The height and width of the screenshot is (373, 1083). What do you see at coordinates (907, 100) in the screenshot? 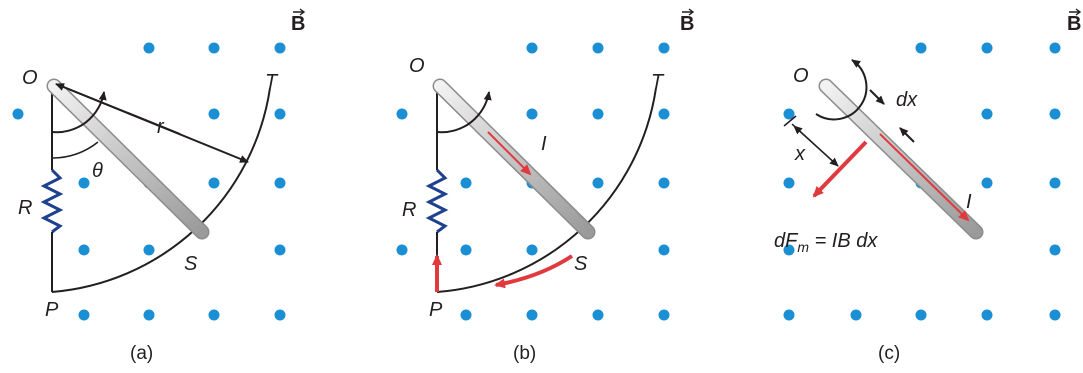
I see `label-dx: dx` at bounding box center [907, 100].